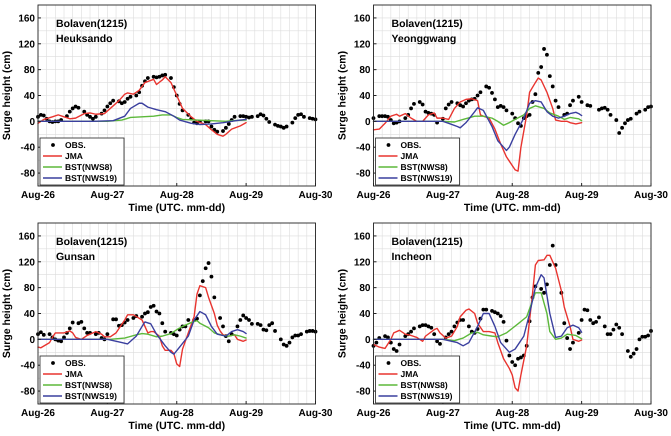 The height and width of the screenshot is (436, 671). Describe the element at coordinates (84, 39) in the screenshot. I see `text: Heuksando` at that location.